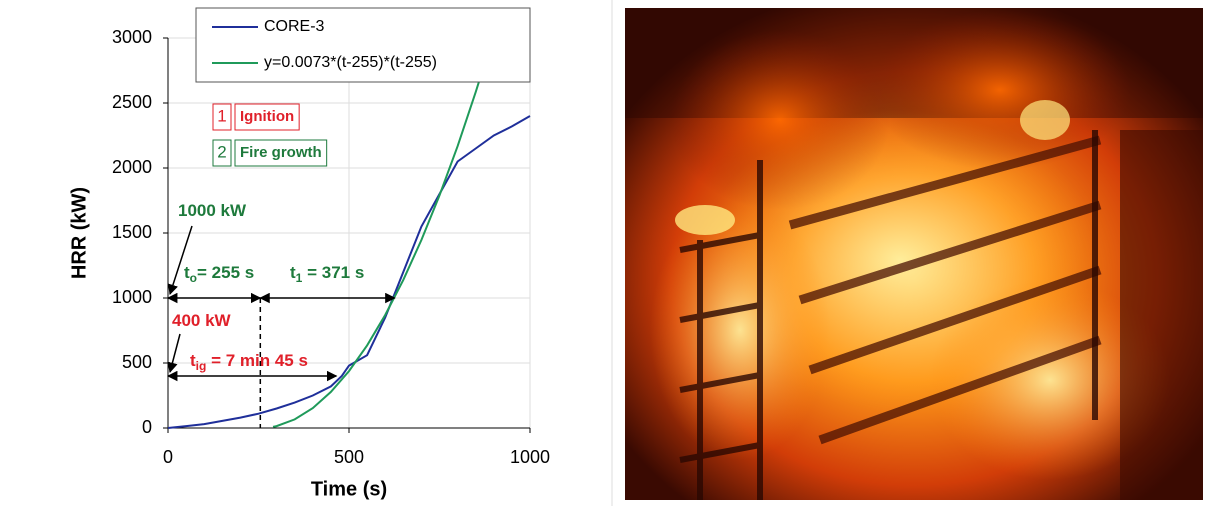  What do you see at coordinates (132, 102) in the screenshot?
I see `y-tick-label: 2500` at bounding box center [132, 102].